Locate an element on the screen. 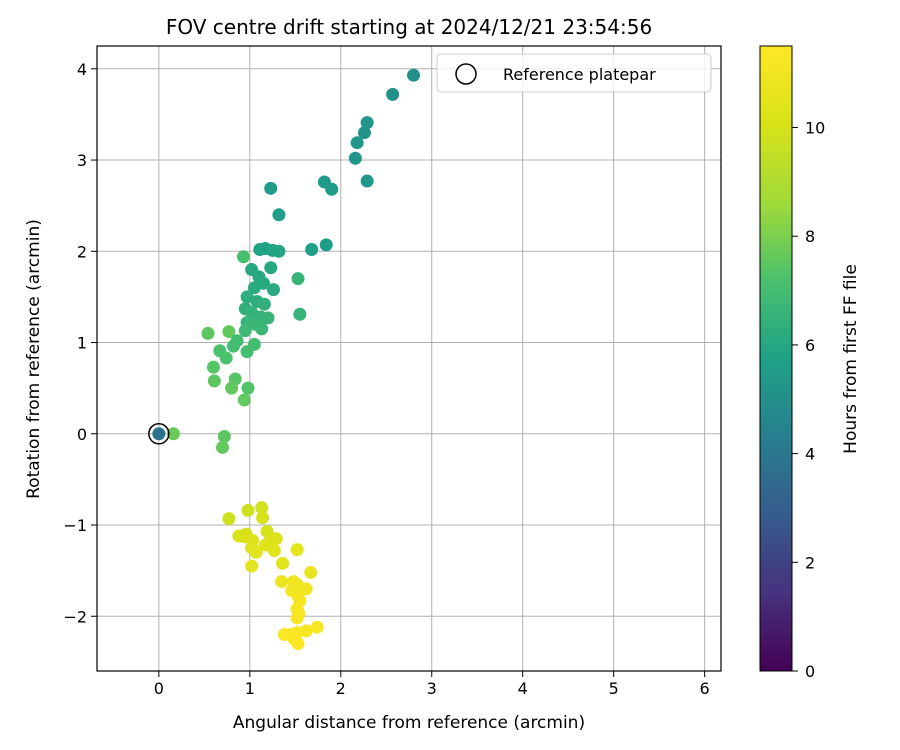 Image resolution: width=900 pixels, height=750 pixels. x-tick-label: 6 is located at coordinates (705, 688).